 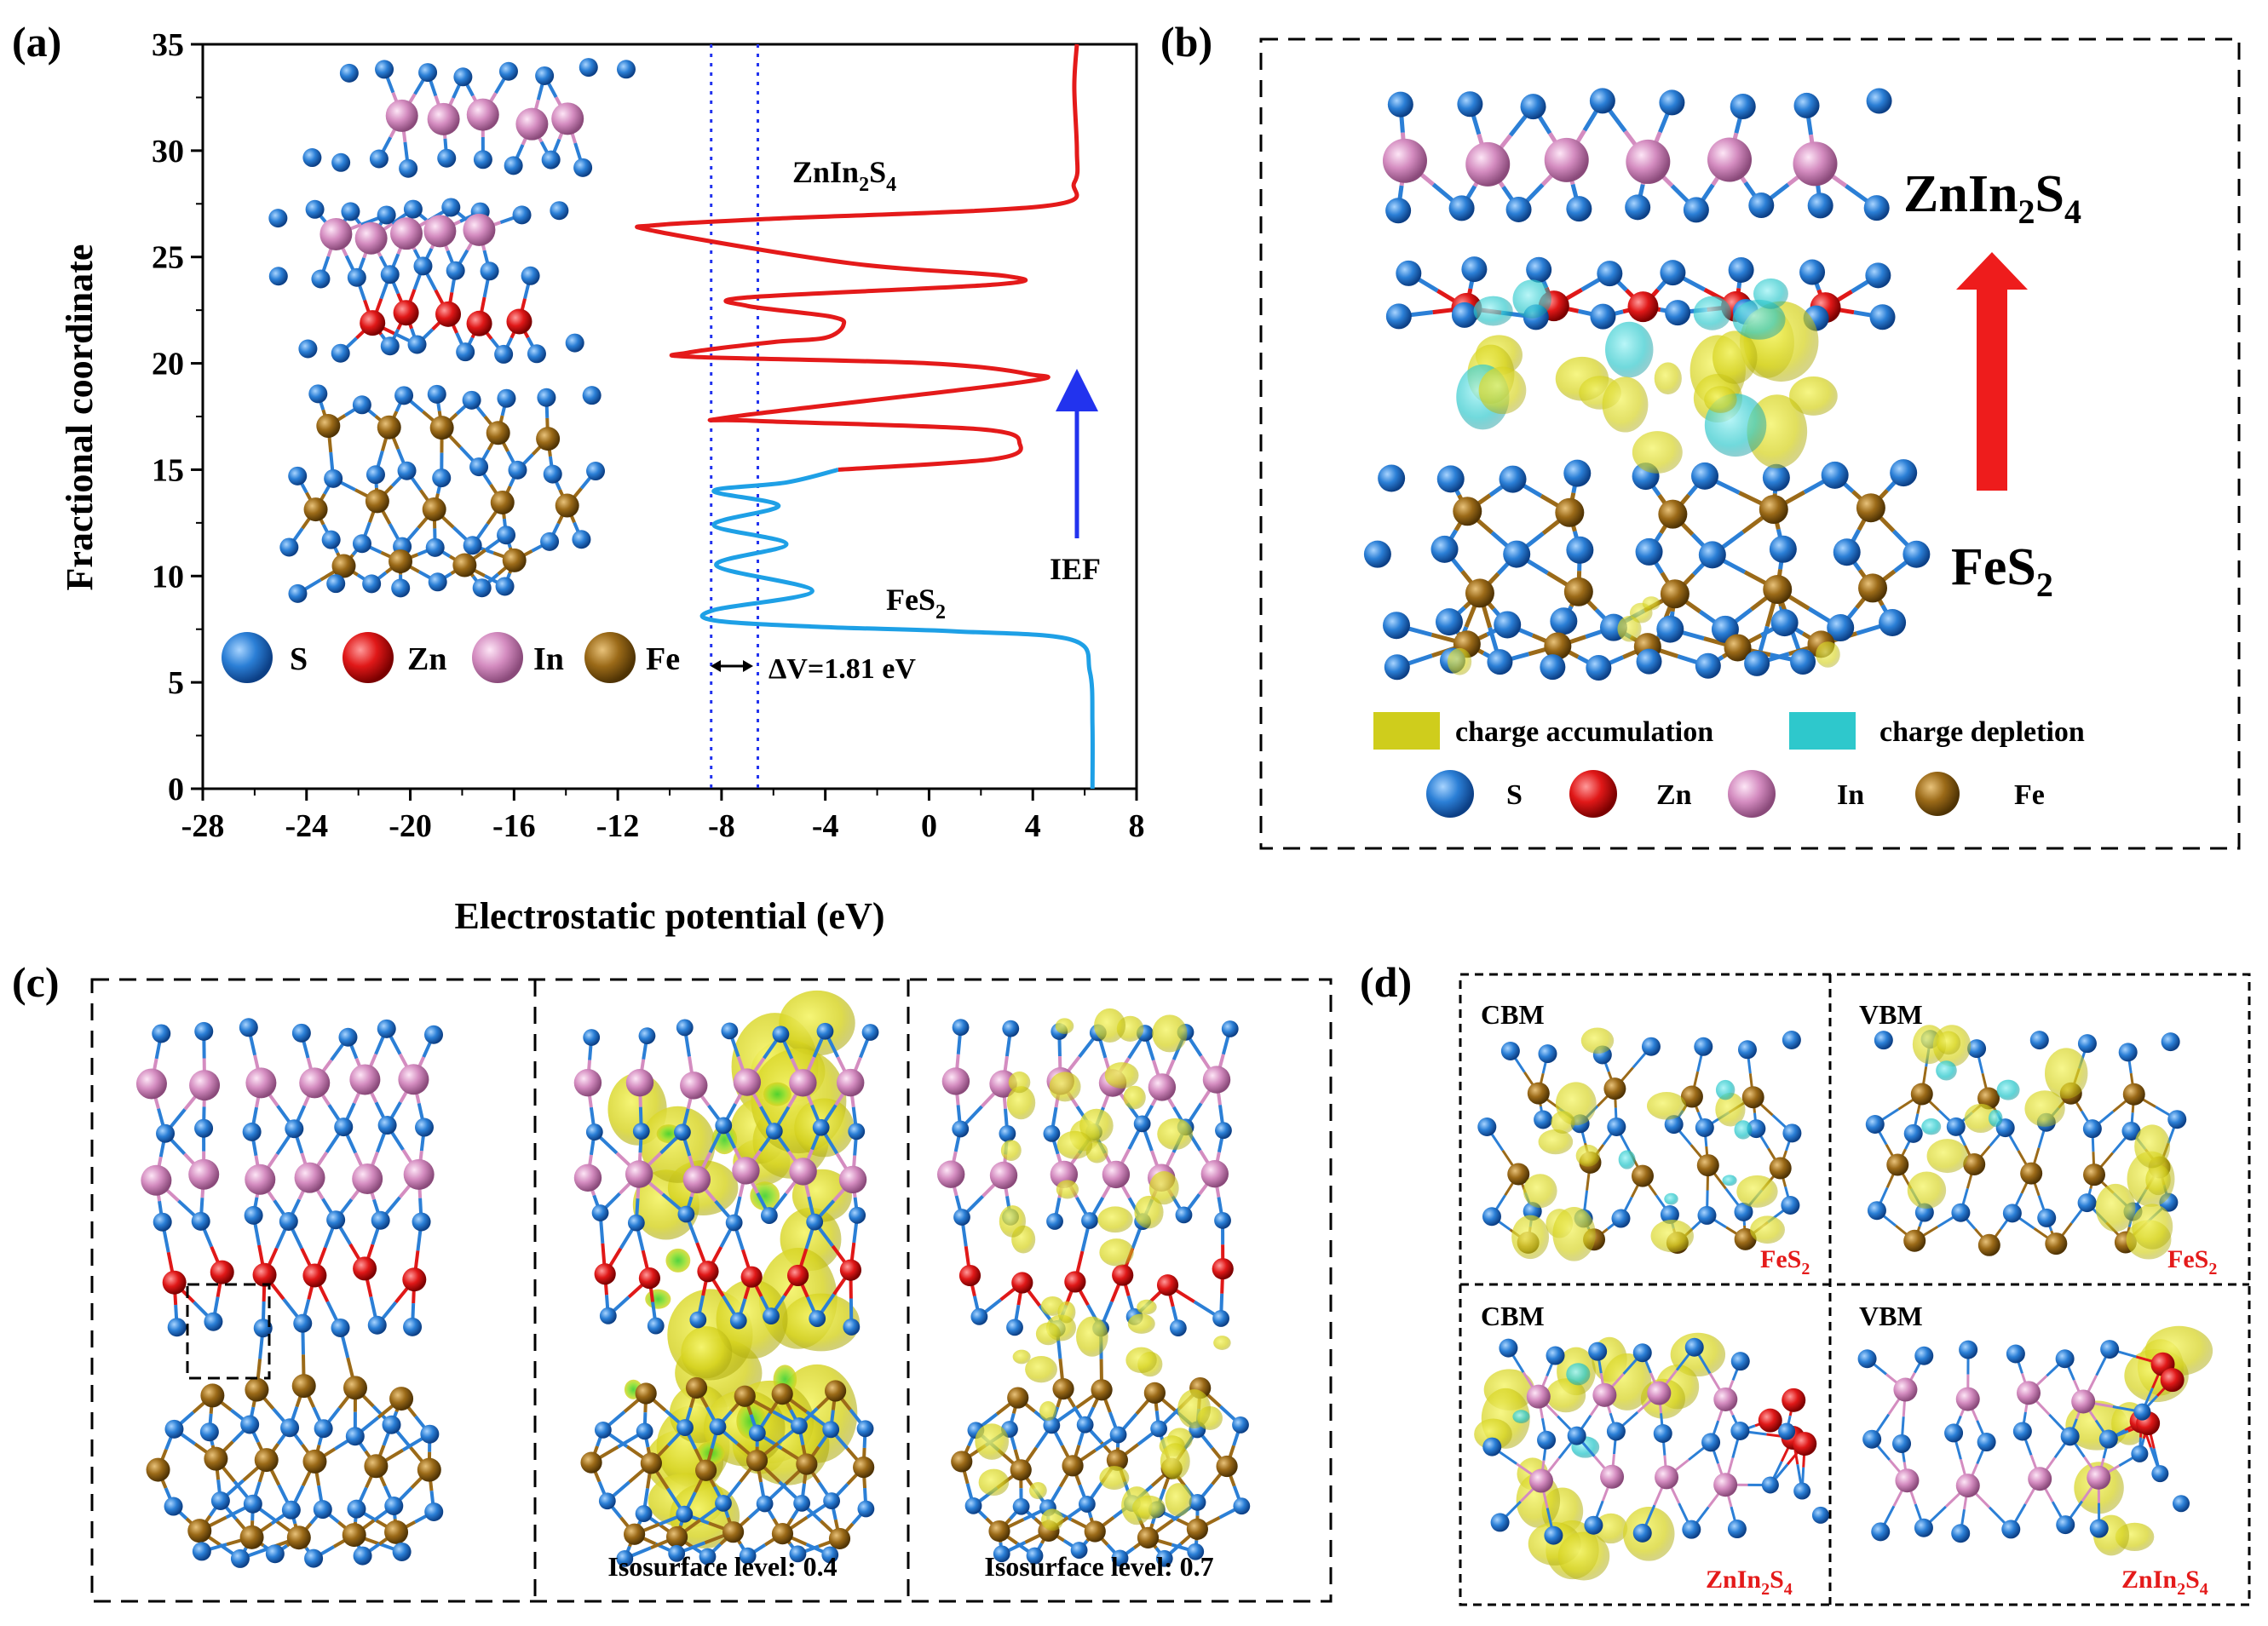 What do you see at coordinates (929, 826) in the screenshot?
I see `x-tick-label: 0` at bounding box center [929, 826].